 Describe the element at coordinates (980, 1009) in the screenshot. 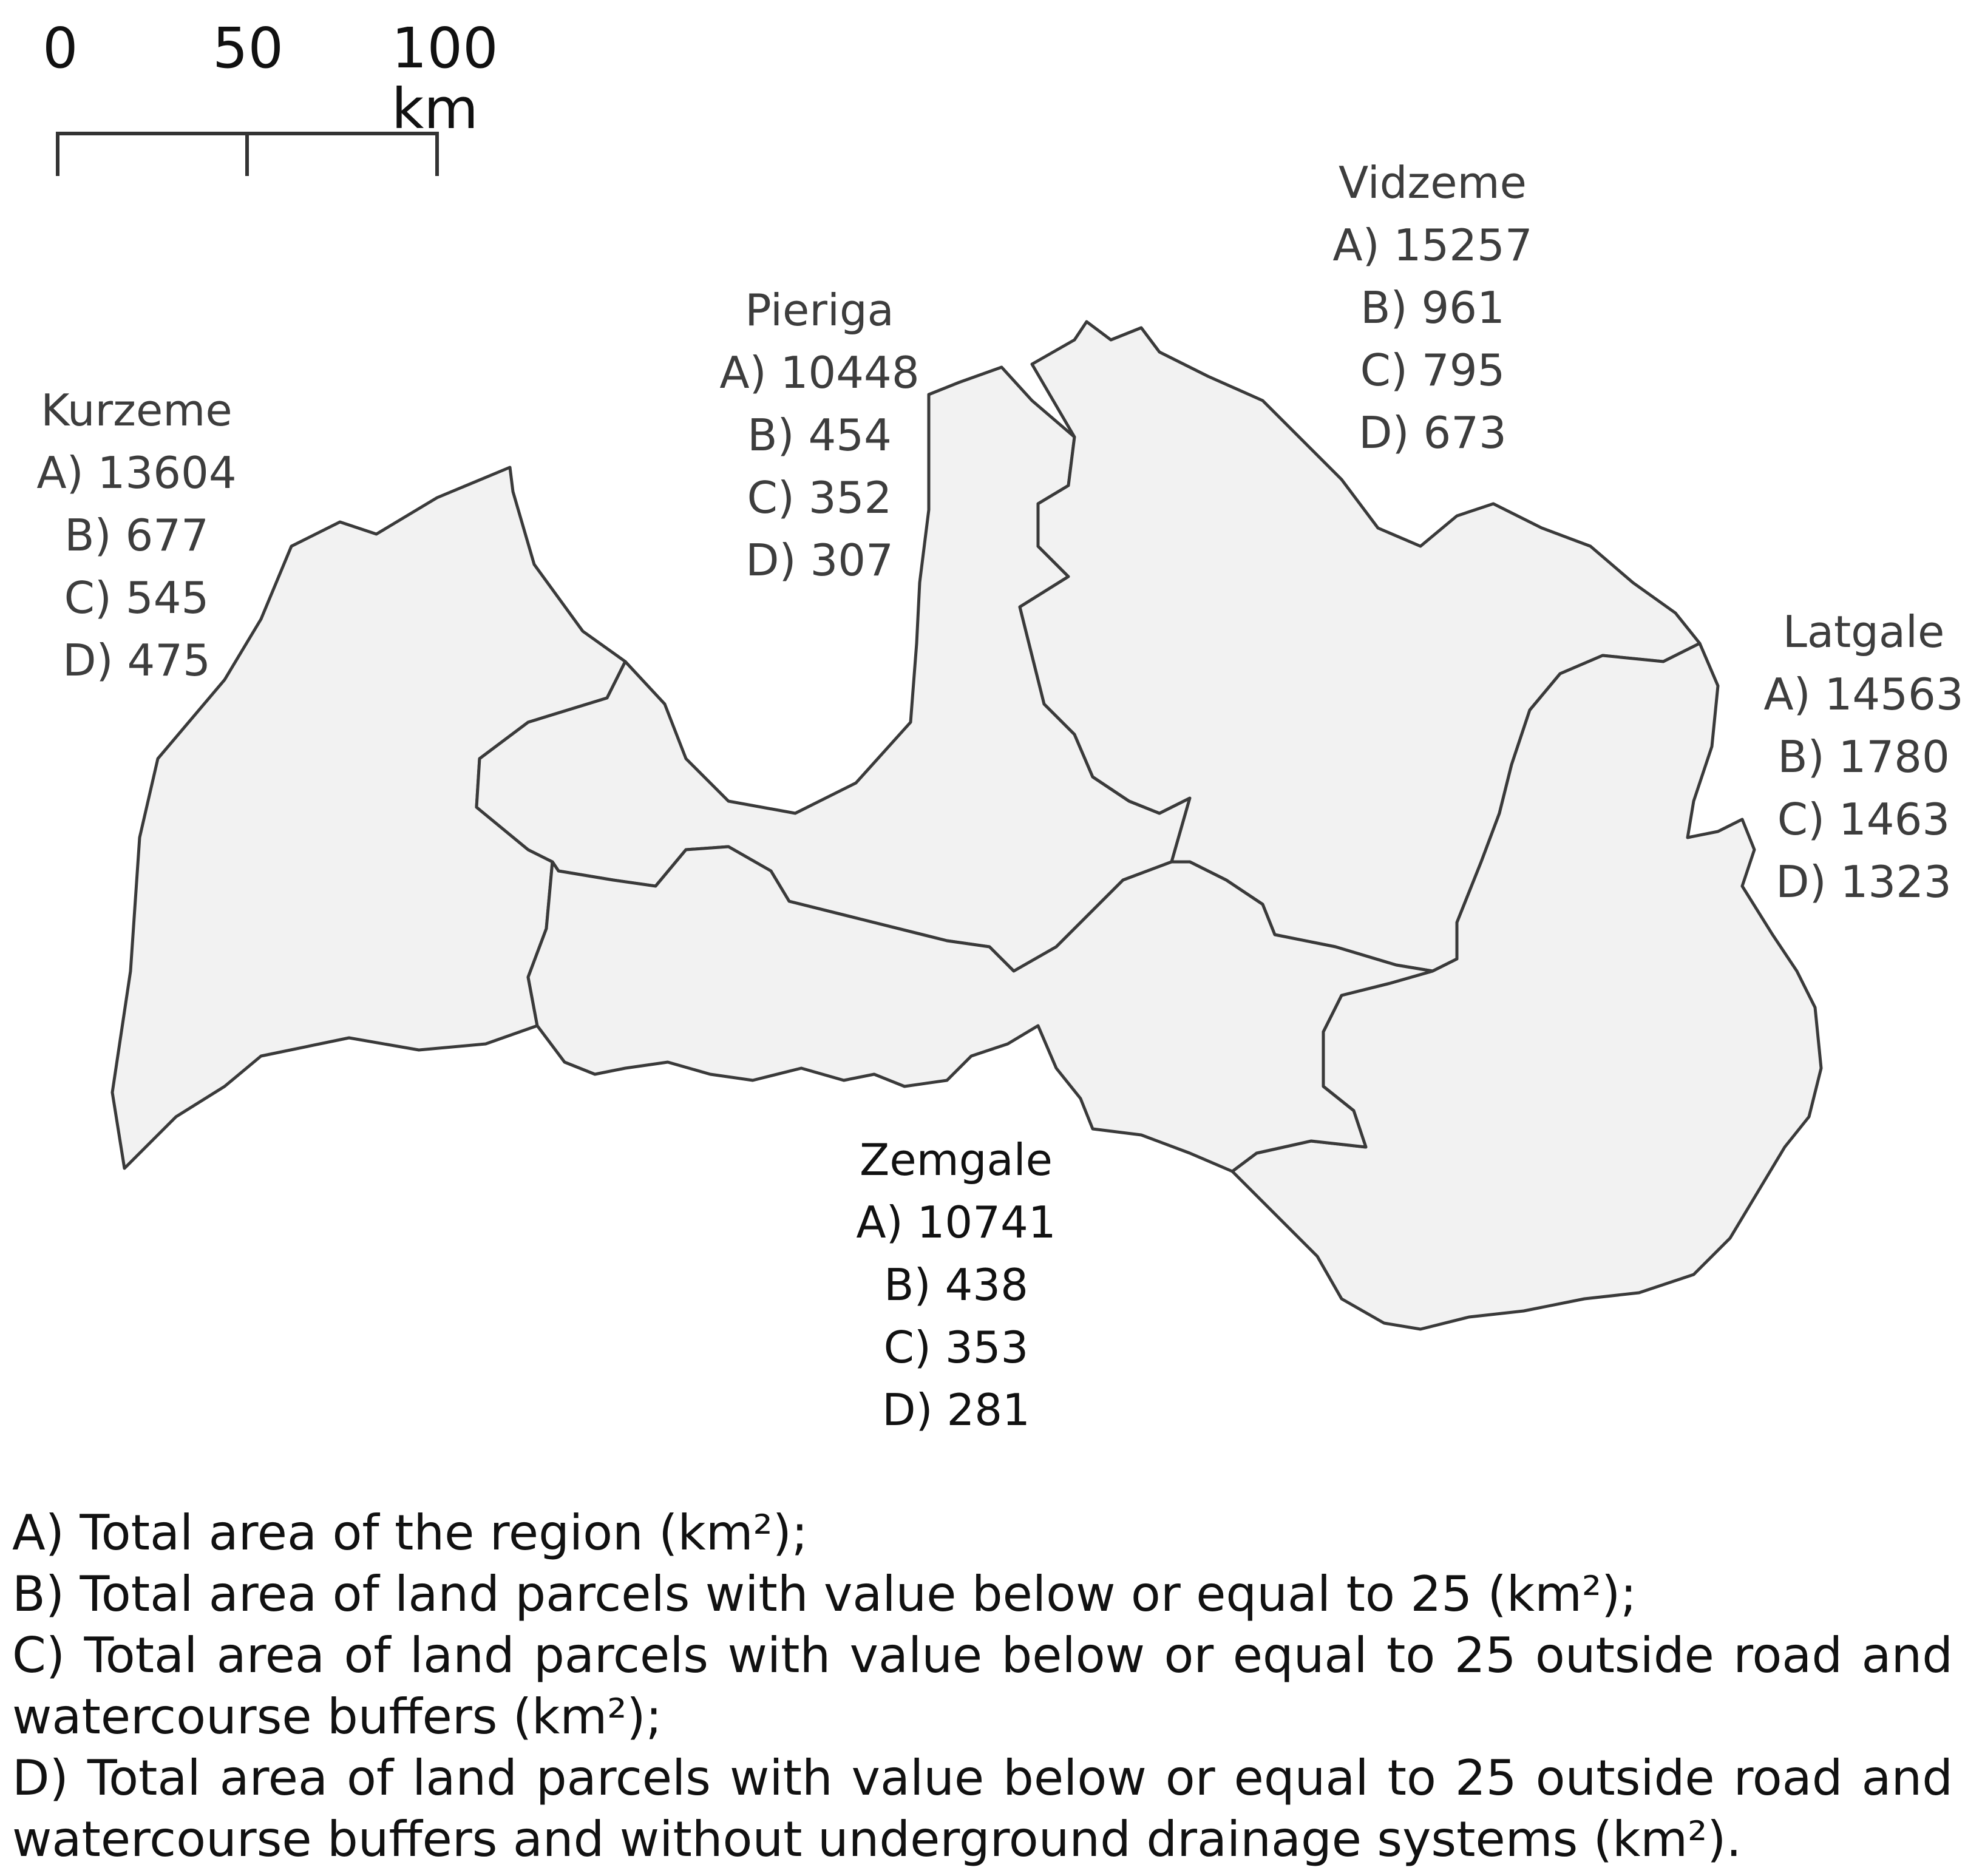

I see `region-zemgale` at that location.